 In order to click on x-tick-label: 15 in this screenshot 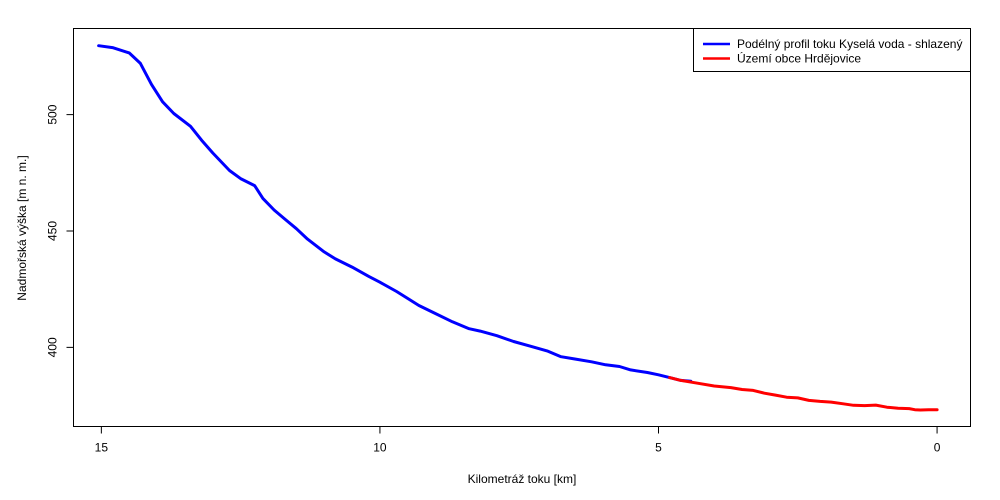, I will do `click(102, 448)`.